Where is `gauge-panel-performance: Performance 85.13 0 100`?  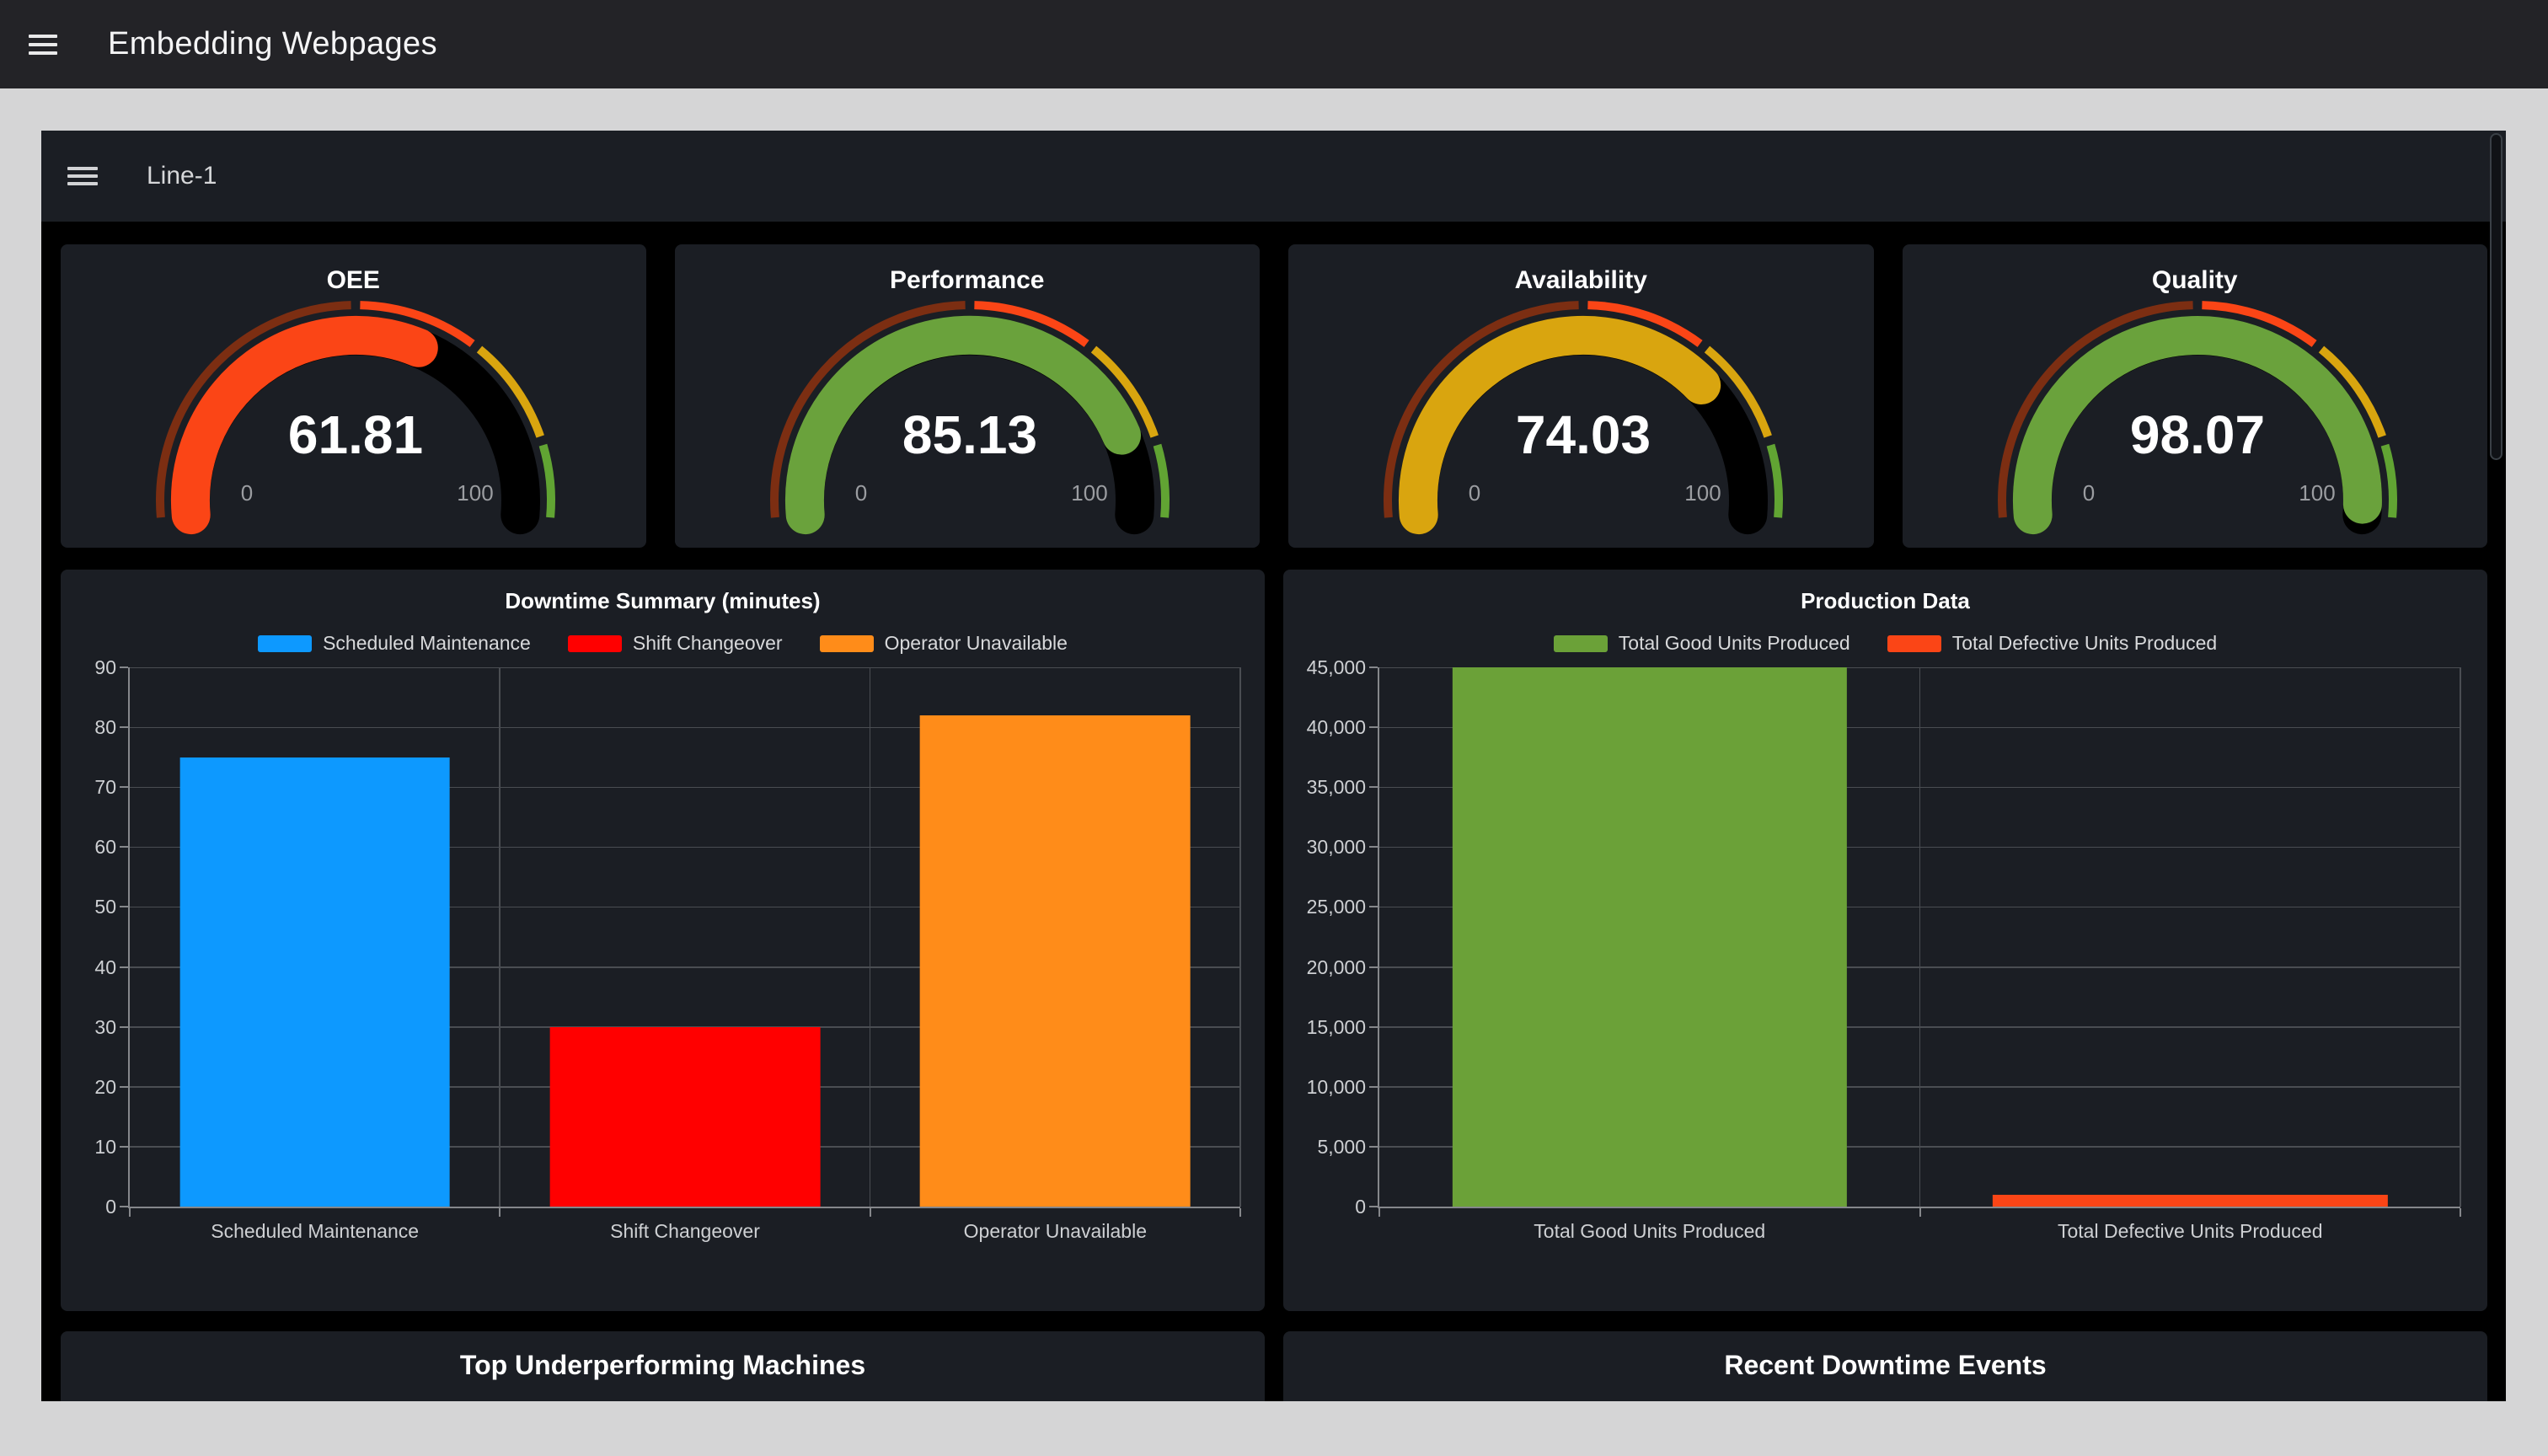
gauge-panel-performance: Performance 85.13 0 100 is located at coordinates (967, 396).